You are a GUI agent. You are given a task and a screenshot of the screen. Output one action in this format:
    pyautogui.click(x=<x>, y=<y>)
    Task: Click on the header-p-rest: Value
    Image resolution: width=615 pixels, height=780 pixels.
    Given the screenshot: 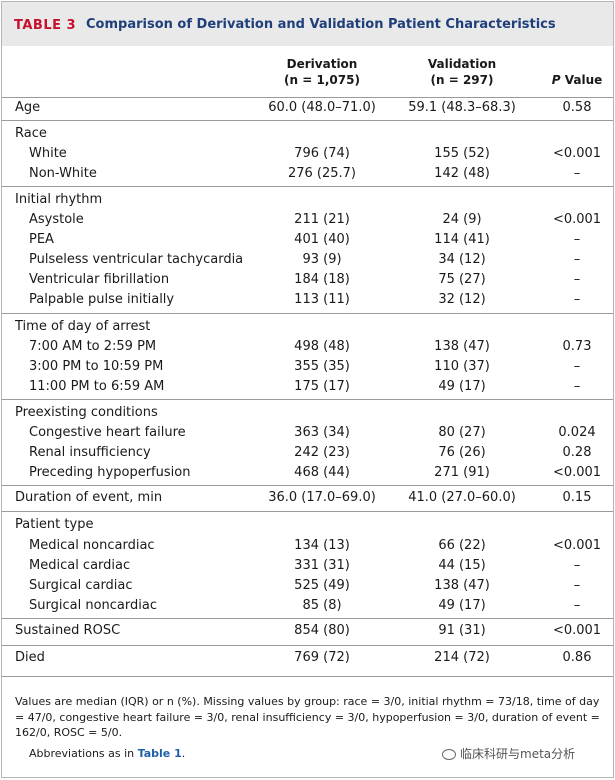 What is the action you would take?
    pyautogui.click(x=581, y=80)
    